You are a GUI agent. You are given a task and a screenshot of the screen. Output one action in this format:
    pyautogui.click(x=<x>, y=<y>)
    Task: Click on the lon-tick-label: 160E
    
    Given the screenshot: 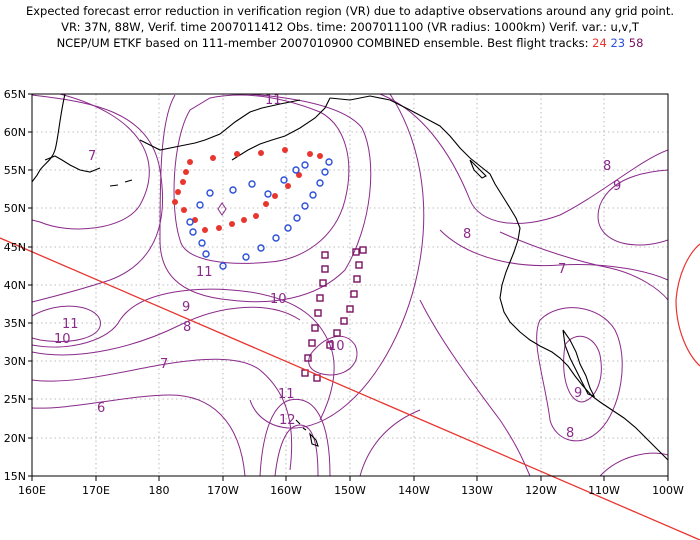 What is the action you would take?
    pyautogui.click(x=32, y=490)
    